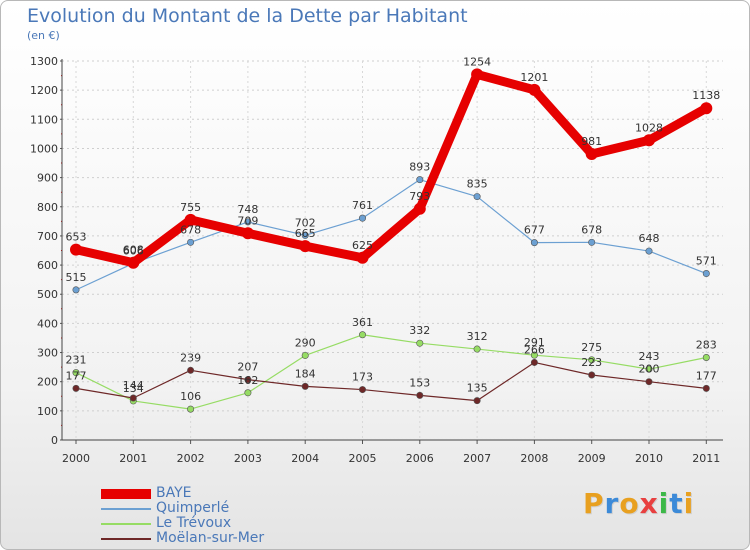  What do you see at coordinates (194, 523) in the screenshot?
I see `legend-label-le-trevoux: Le Trévoux` at bounding box center [194, 523].